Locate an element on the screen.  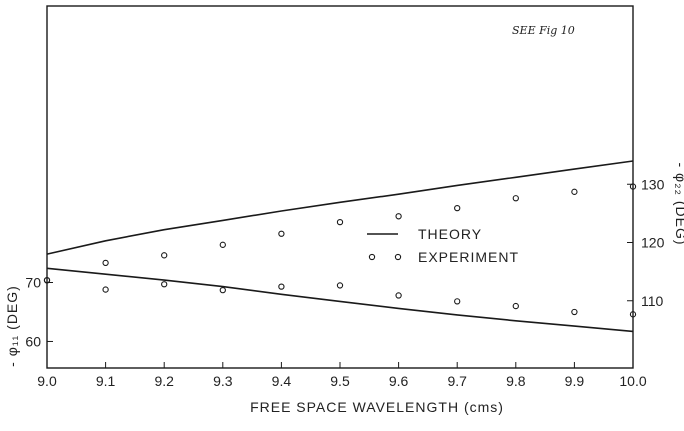
x-tick-label: 9.1 is located at coordinates (106, 381).